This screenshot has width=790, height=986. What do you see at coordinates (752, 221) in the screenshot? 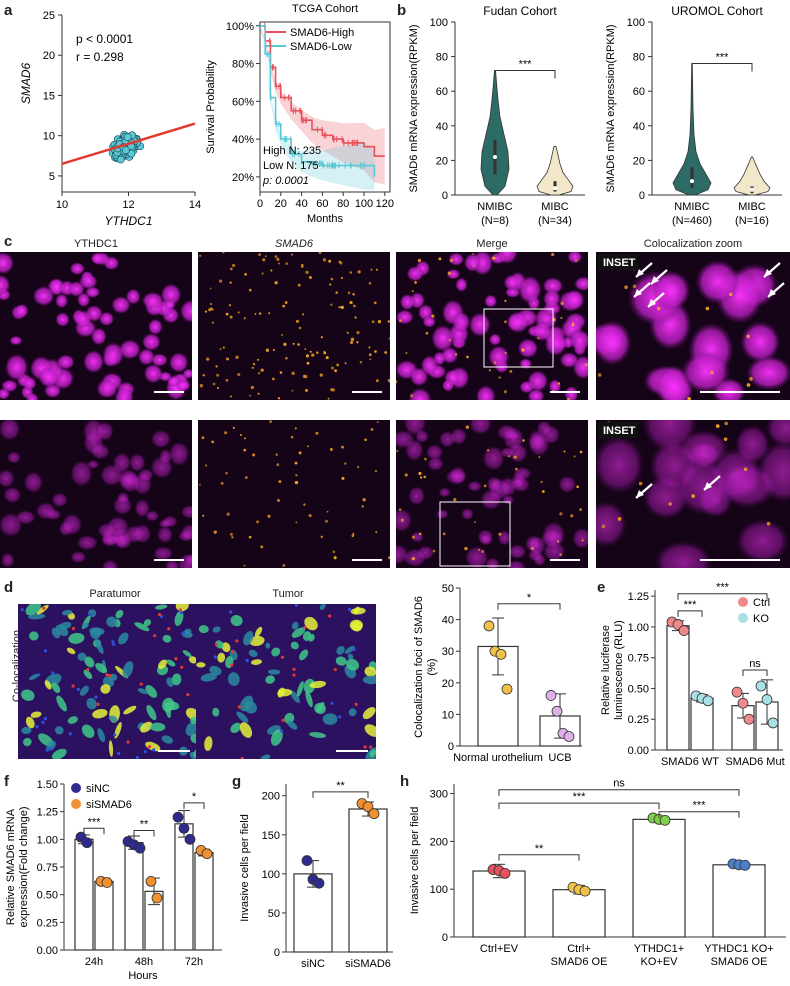
I see `violin-cat-n: (N=16)` at bounding box center [752, 221].